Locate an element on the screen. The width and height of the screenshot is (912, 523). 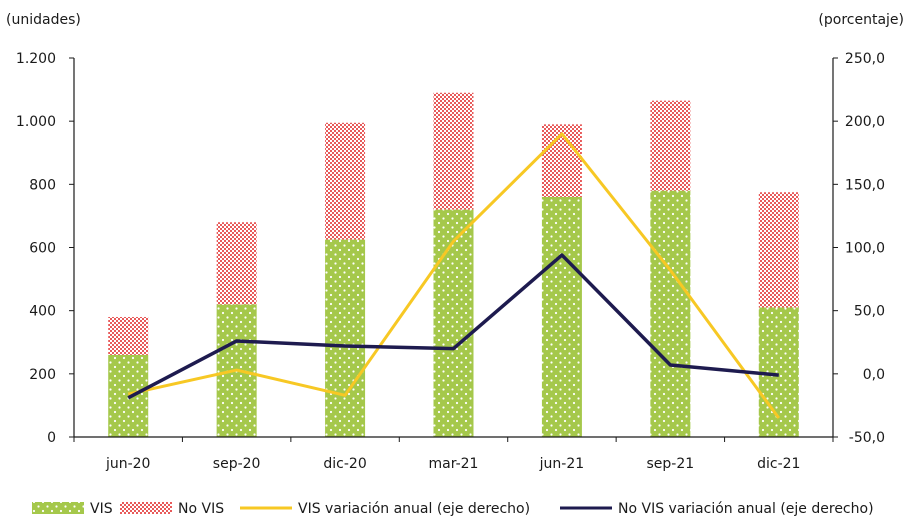
right-tick-label: 250,0 is located at coordinates (865, 59).